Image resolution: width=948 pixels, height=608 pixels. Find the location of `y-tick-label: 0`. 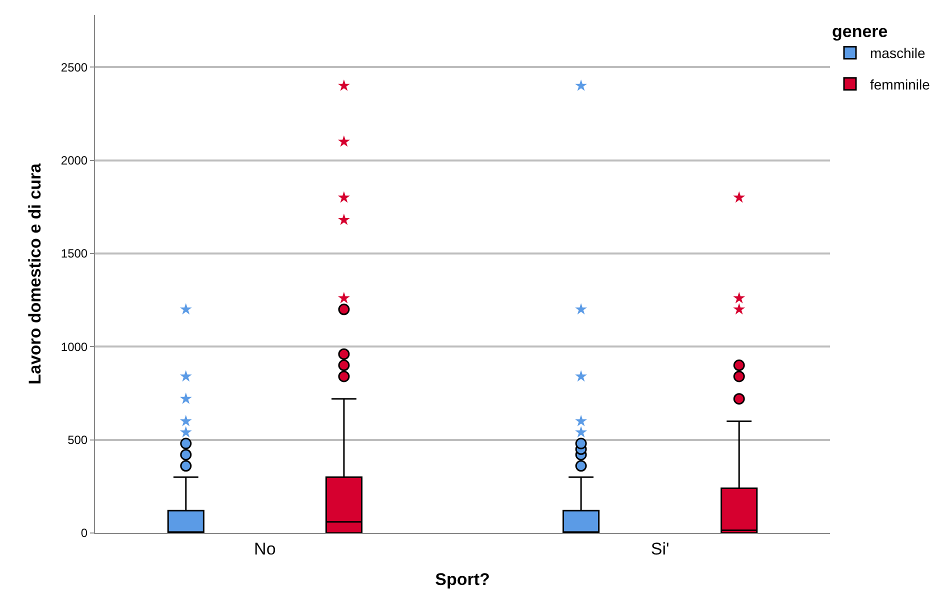

y-tick-label: 0 is located at coordinates (84, 533).